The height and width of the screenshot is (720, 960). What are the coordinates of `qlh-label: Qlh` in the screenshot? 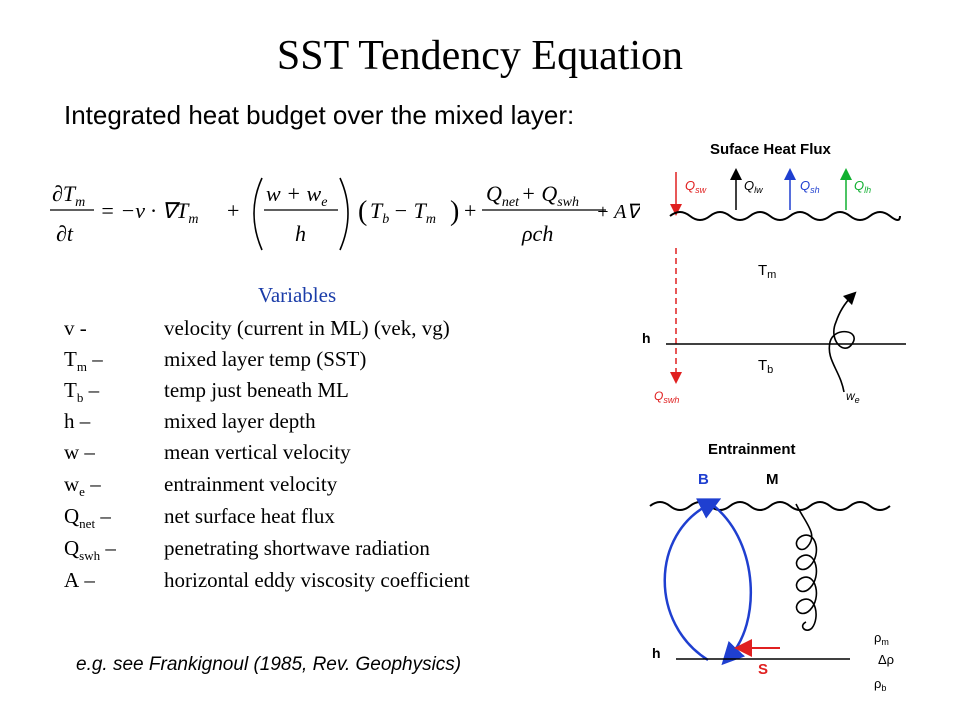 It's located at (862, 186).